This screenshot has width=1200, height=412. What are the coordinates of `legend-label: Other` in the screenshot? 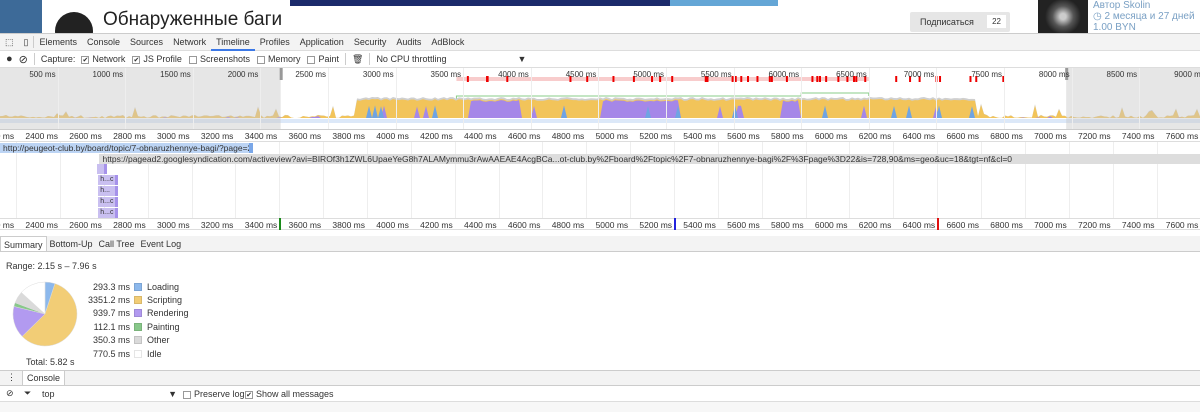 It's located at (158, 340).